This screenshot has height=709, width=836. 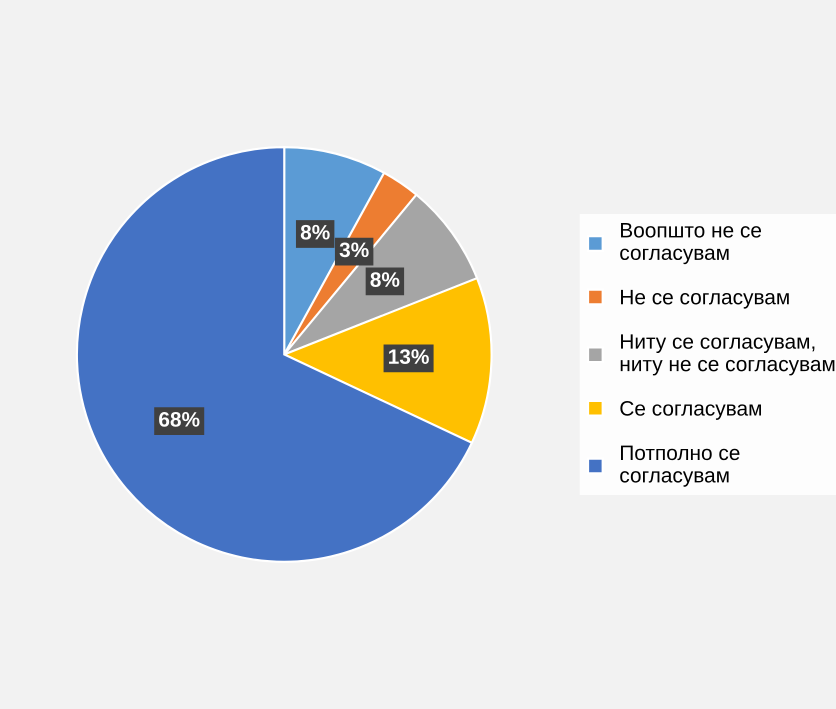 I want to click on data-label: 68%, so click(x=179, y=419).